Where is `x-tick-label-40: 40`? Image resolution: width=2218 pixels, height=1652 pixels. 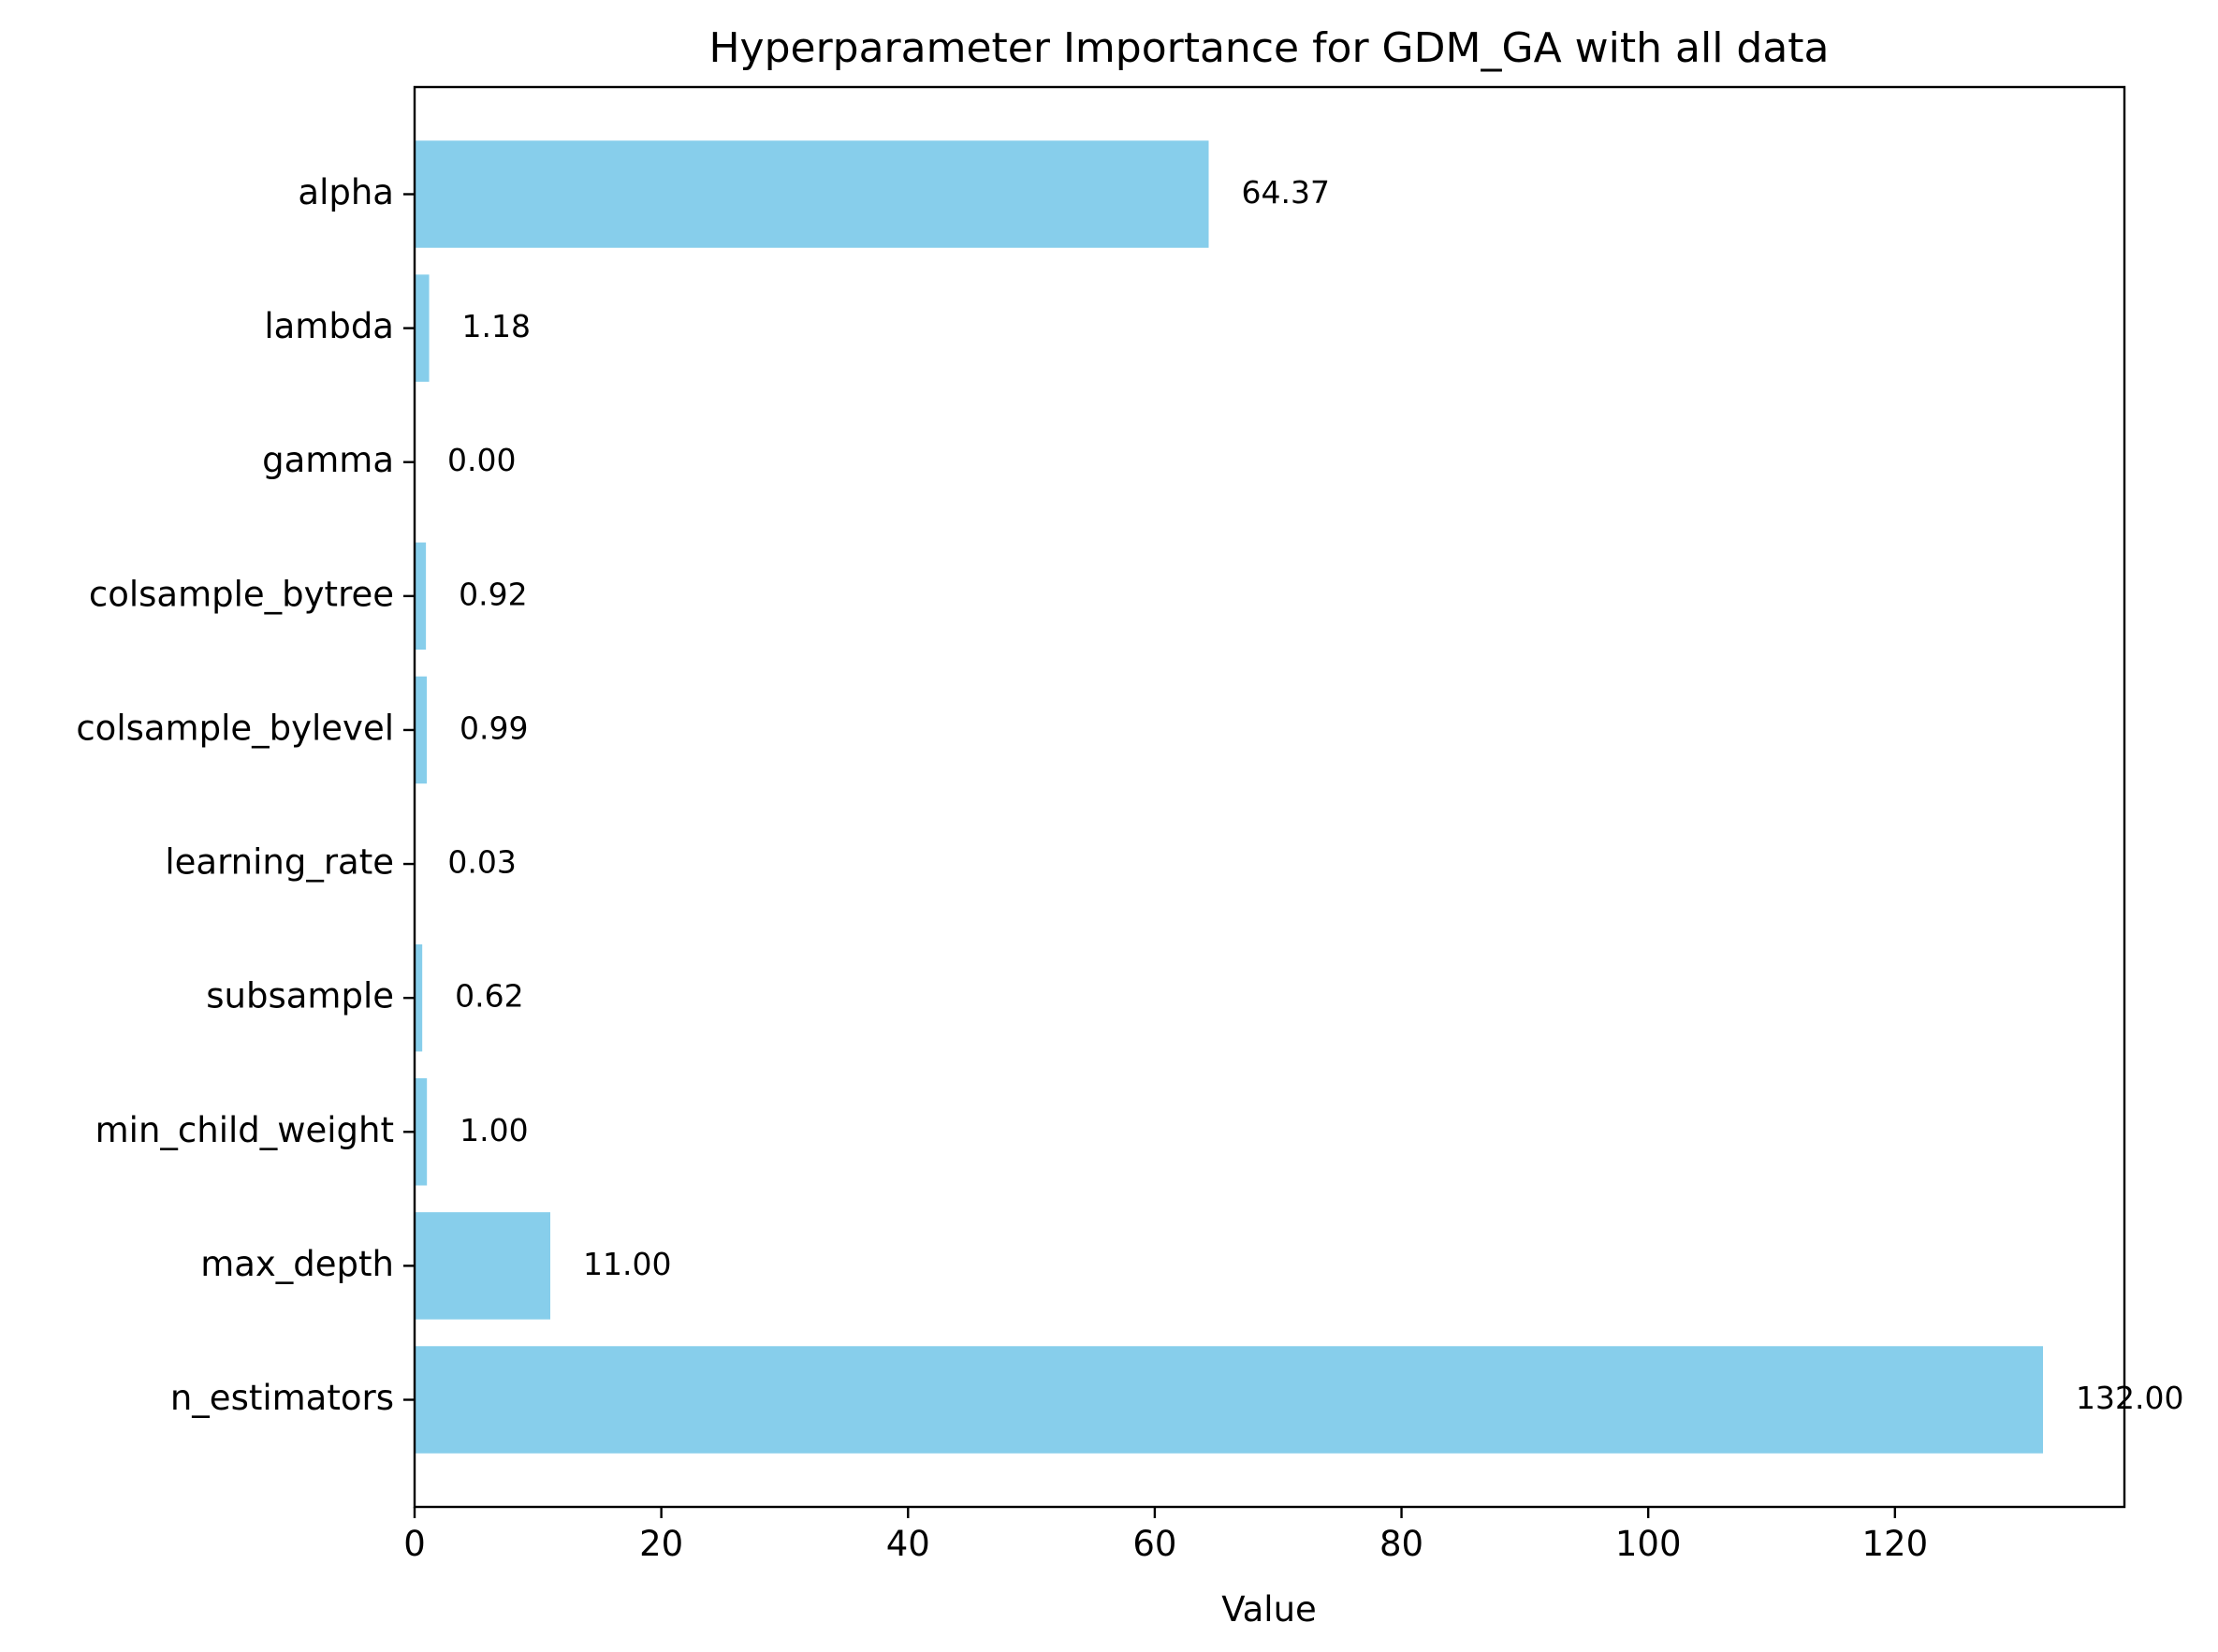
x-tick-label-40: 40 is located at coordinates (908, 1544).